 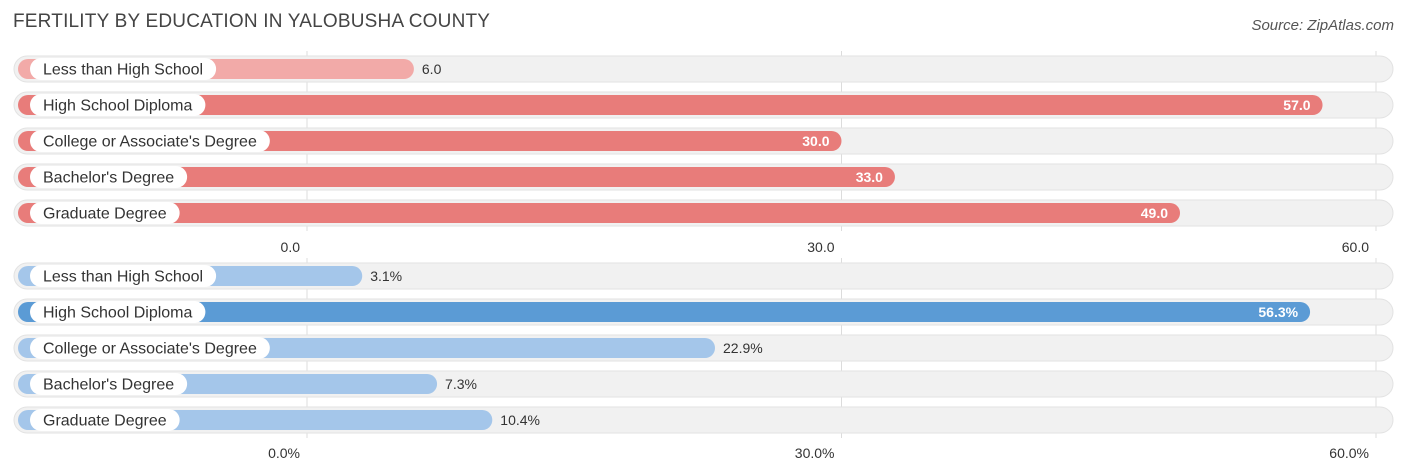 I want to click on x-tick-label: 0.0, so click(x=291, y=247).